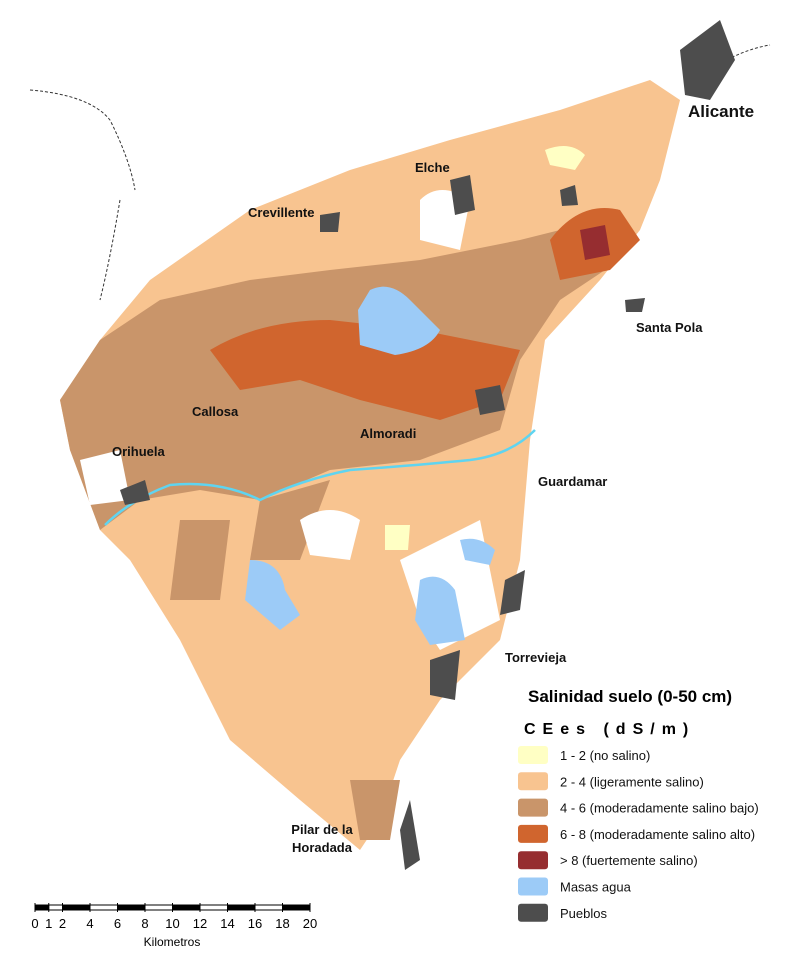 This screenshot has height=955, width=800. What do you see at coordinates (227, 923) in the screenshot?
I see `scale-tick-label: 14` at bounding box center [227, 923].